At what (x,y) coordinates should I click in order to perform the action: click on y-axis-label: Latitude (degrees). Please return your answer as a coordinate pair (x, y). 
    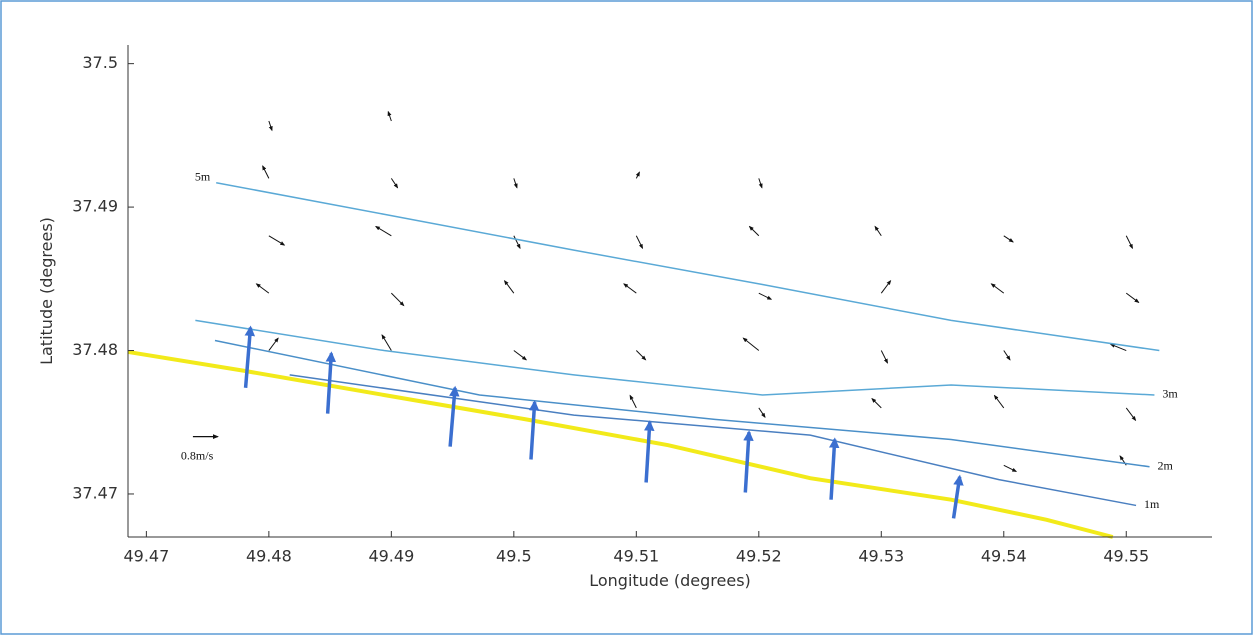
    Looking at the image, I should click on (46, 291).